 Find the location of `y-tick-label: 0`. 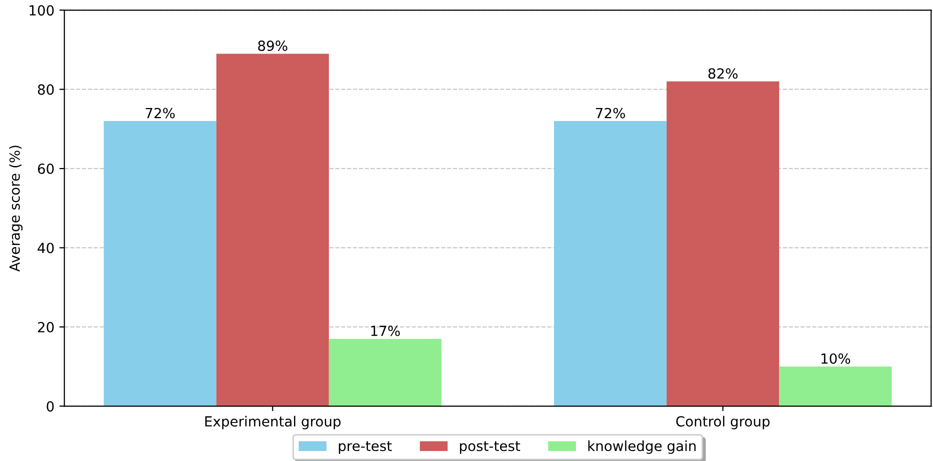

y-tick-label: 0 is located at coordinates (50, 406).